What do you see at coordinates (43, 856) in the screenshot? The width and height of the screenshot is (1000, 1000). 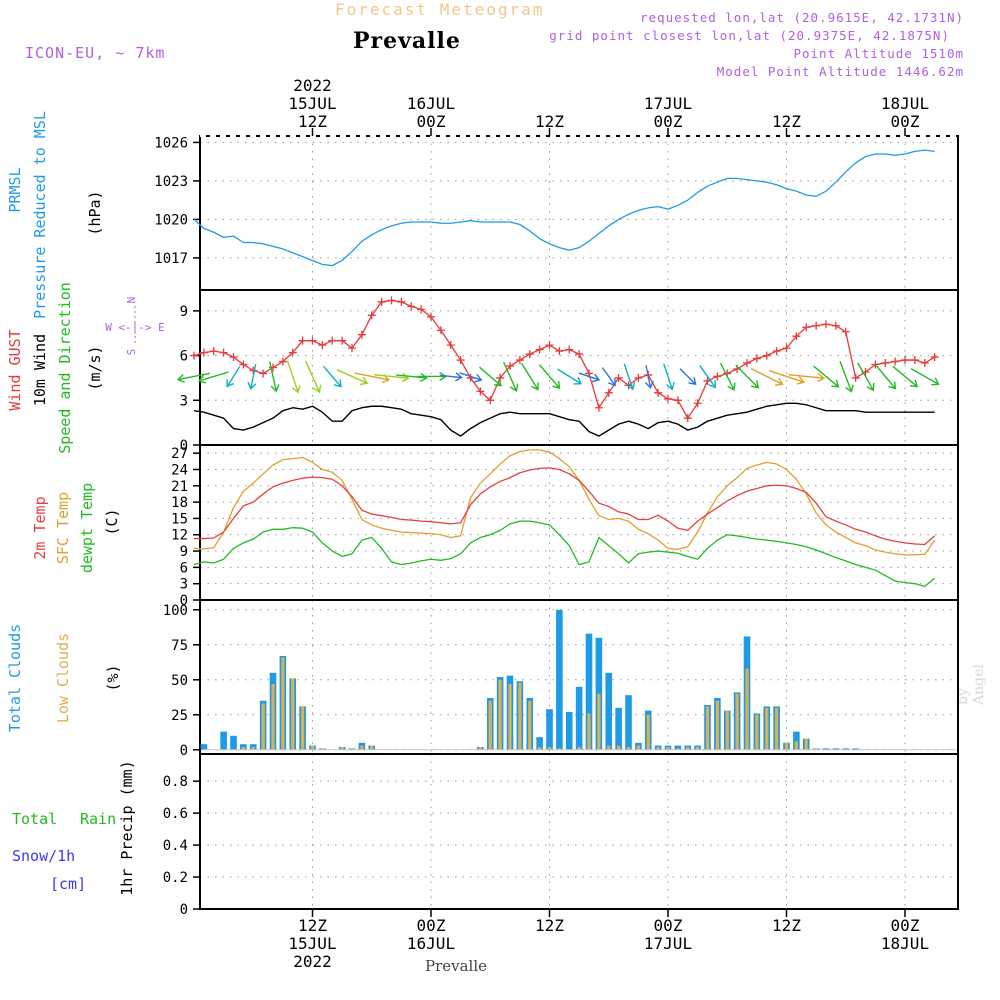 I see `label-snow: Snow/1h` at bounding box center [43, 856].